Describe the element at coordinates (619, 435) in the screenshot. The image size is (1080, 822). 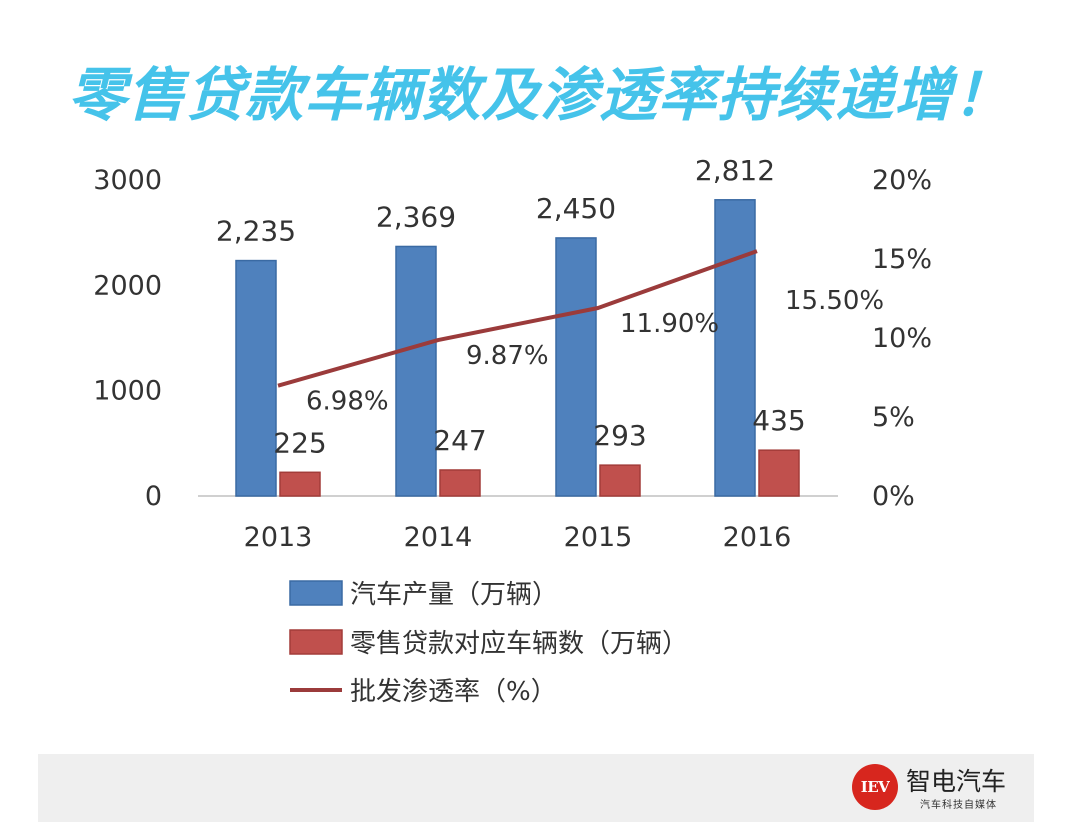
I see `bar-retail-loan-label: 293` at that location.